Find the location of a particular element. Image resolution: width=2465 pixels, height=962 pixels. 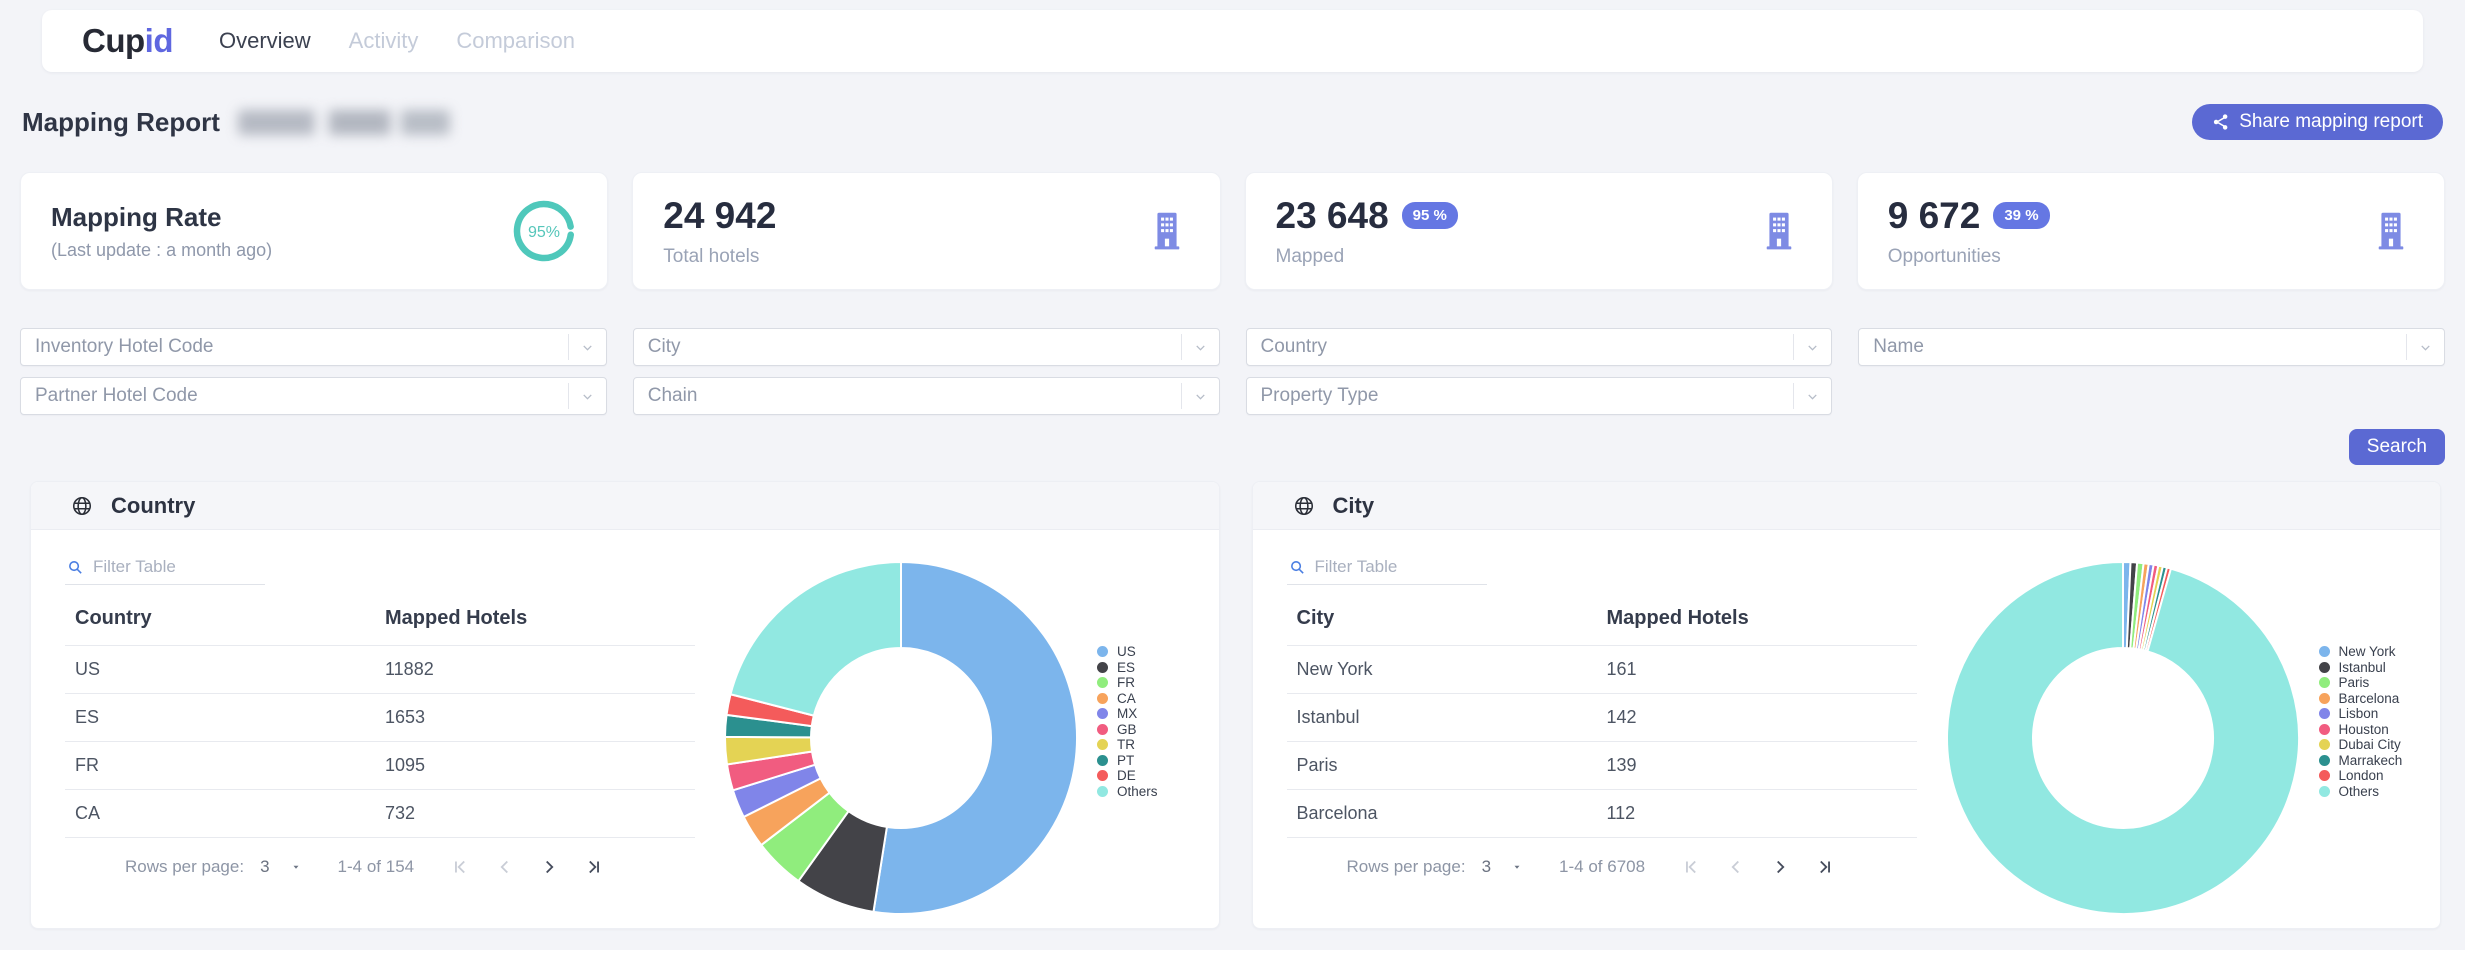

share-mapping-report-button: Share mapping report is located at coordinates (2317, 122).